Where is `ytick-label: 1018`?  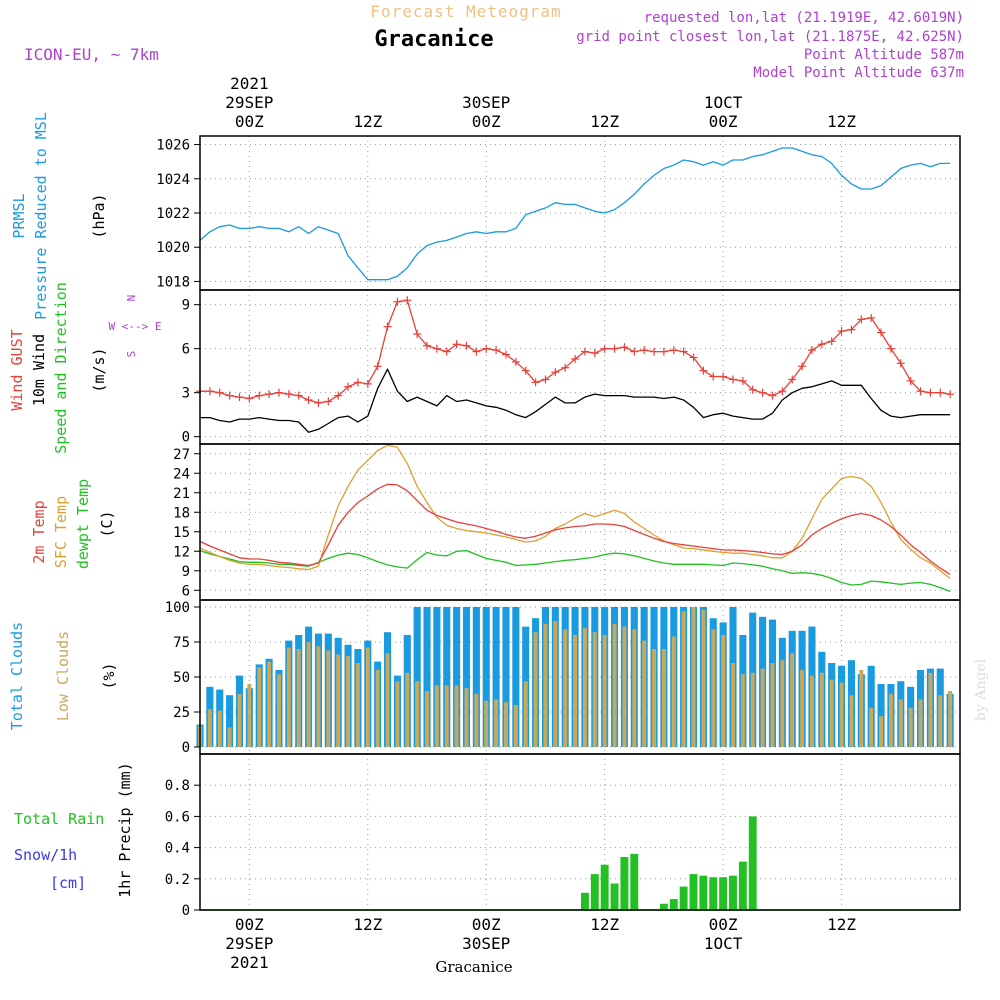 ytick-label: 1018 is located at coordinates (173, 282).